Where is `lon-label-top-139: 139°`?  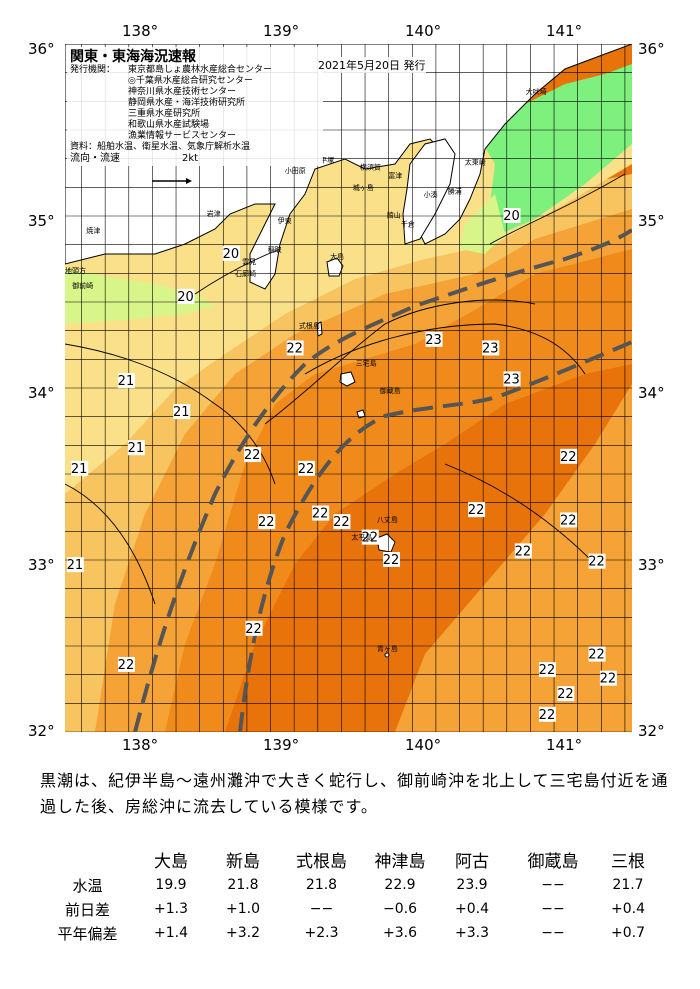 lon-label-top-139: 139° is located at coordinates (281, 31).